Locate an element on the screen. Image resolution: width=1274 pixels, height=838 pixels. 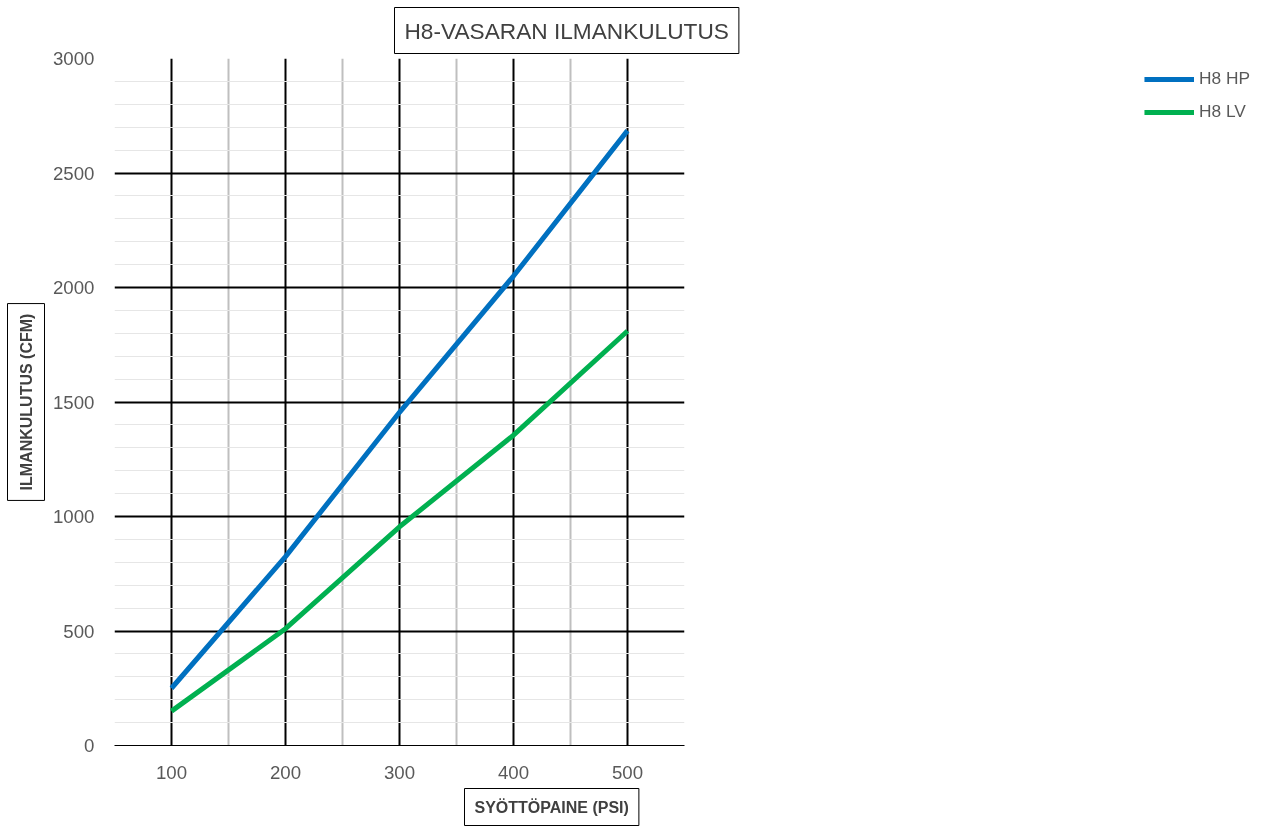
y-tick-label: 0 is located at coordinates (89, 745).